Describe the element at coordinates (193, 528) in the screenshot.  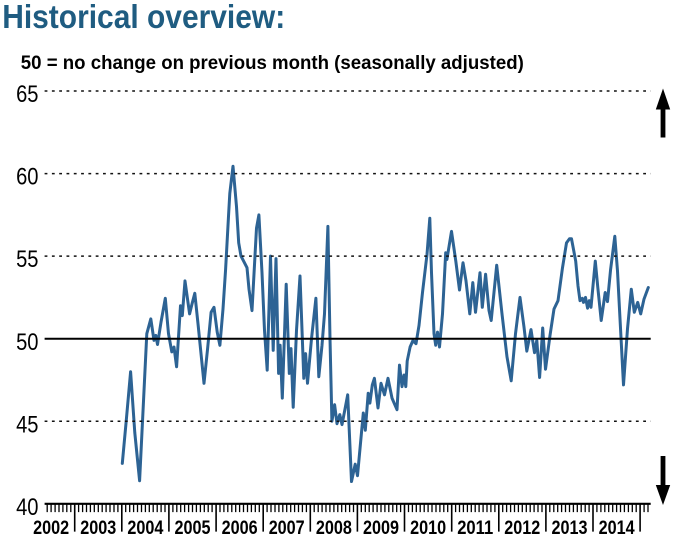
I see `svg-text: 2005` at that location.